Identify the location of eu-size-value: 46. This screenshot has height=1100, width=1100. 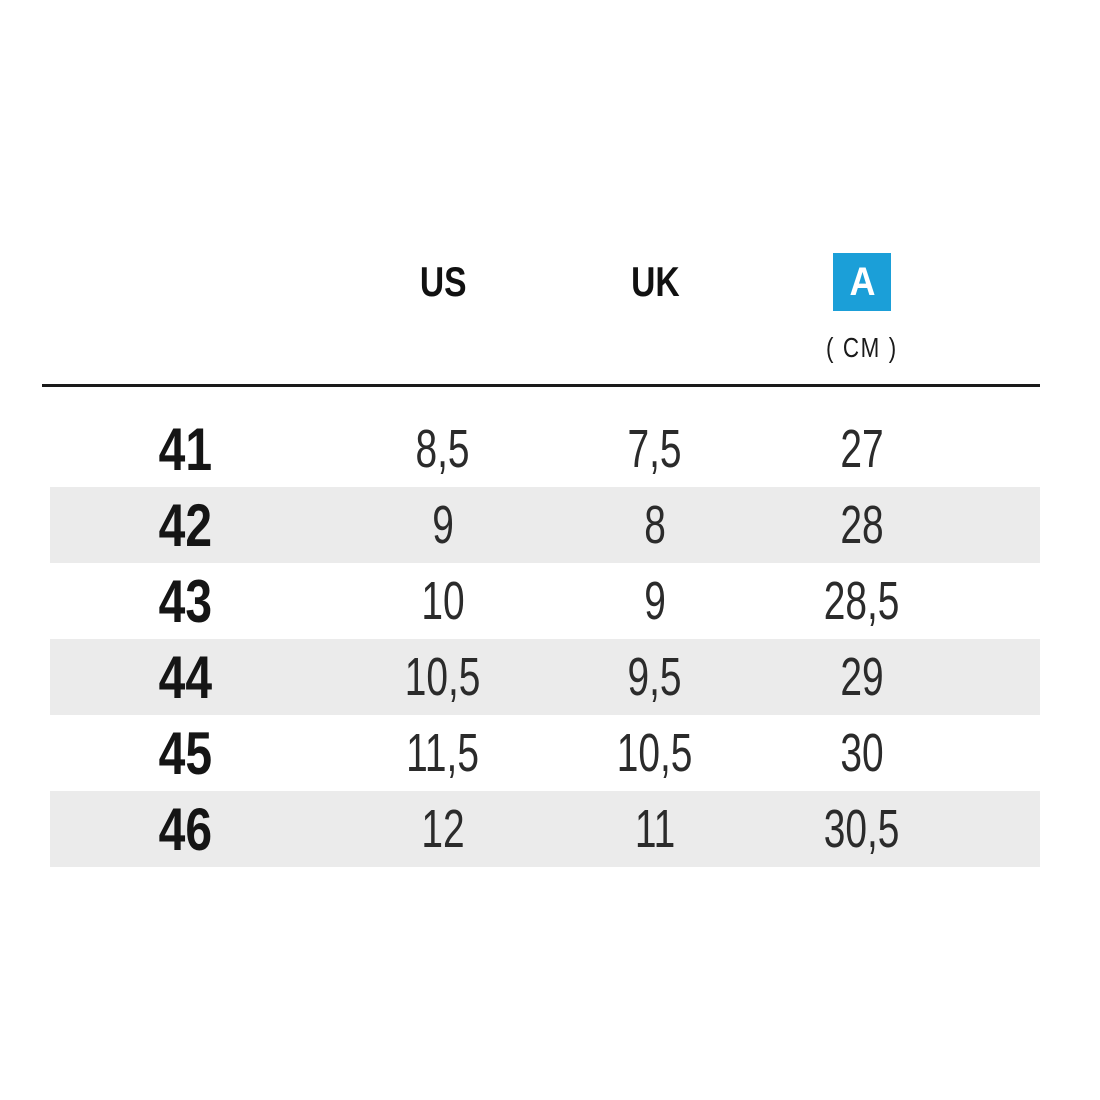
(185, 829).